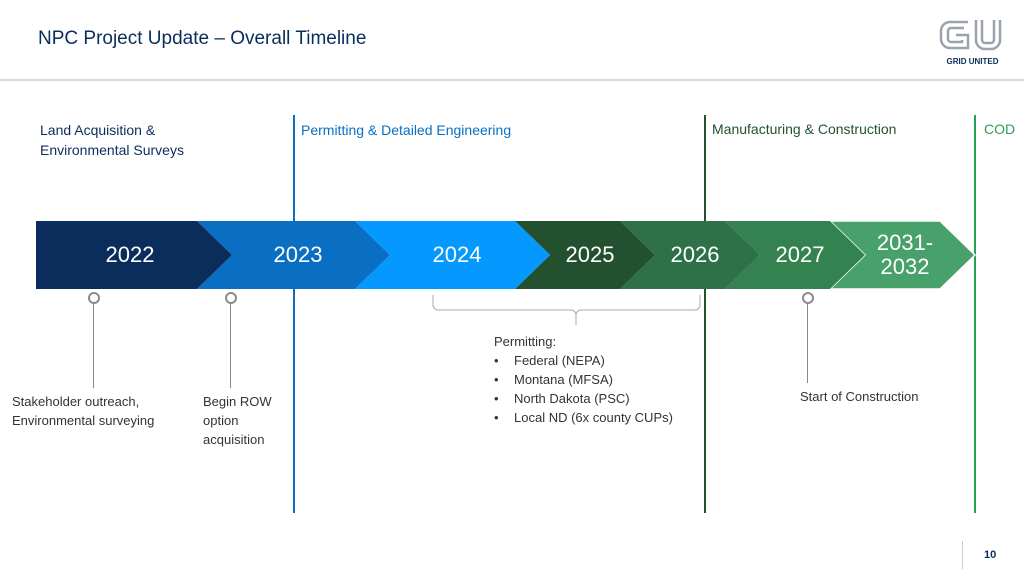 The height and width of the screenshot is (576, 1024). I want to click on page-number: 10, so click(990, 555).